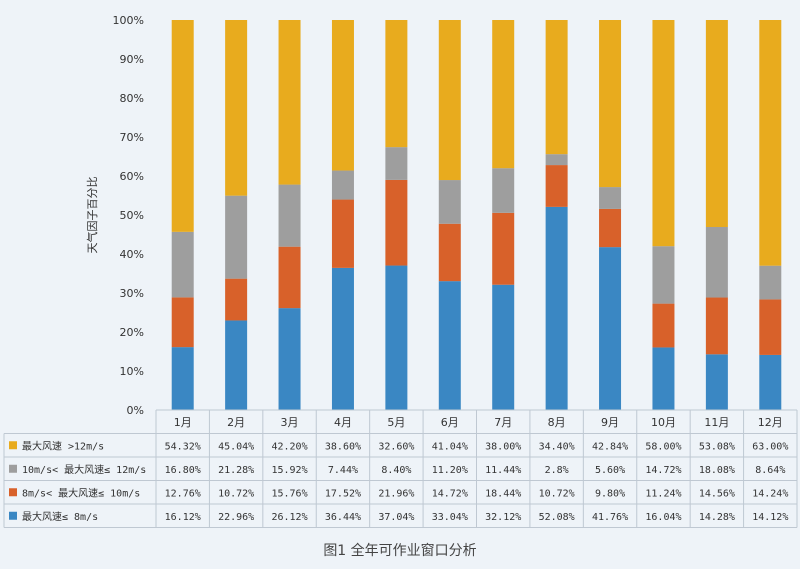  I want to click on table-cell-value: 38.00%, so click(503, 446).